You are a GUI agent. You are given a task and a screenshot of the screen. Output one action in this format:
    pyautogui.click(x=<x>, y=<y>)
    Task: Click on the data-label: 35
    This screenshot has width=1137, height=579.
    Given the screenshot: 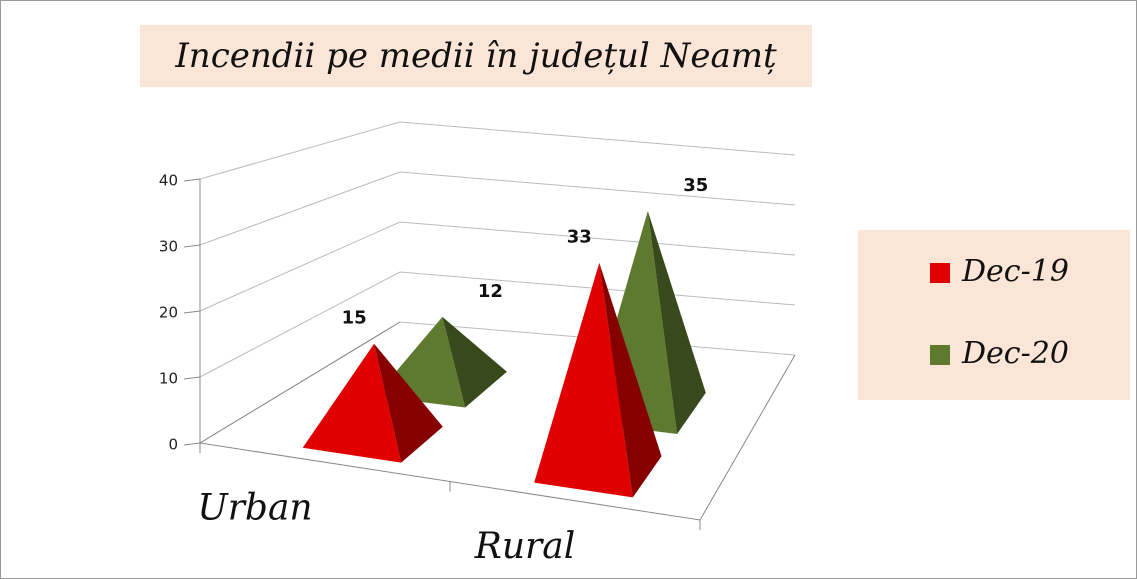 What is the action you would take?
    pyautogui.click(x=695, y=185)
    